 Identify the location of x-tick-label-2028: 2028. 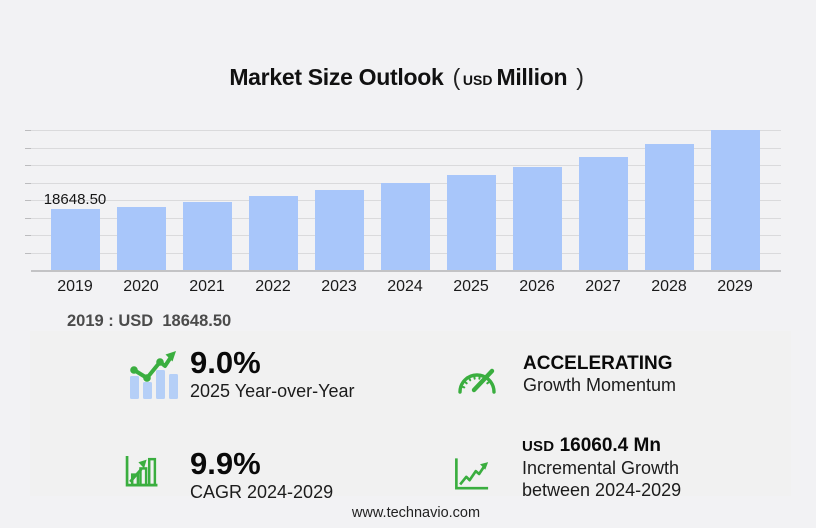
(669, 286).